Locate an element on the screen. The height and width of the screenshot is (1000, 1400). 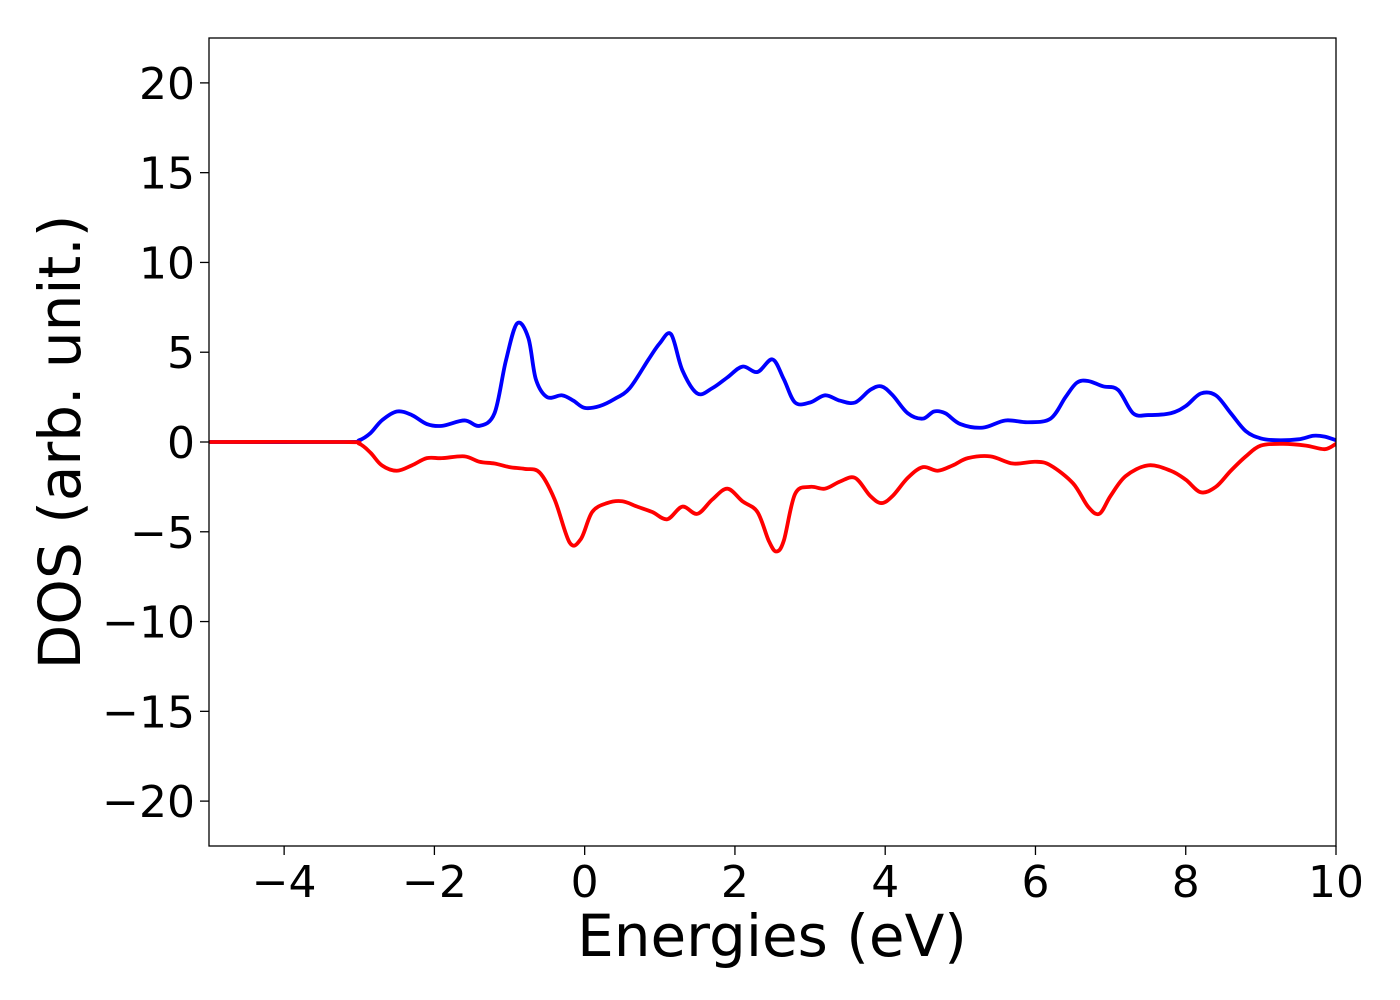
y-tick-label: 0 is located at coordinates (181, 443).